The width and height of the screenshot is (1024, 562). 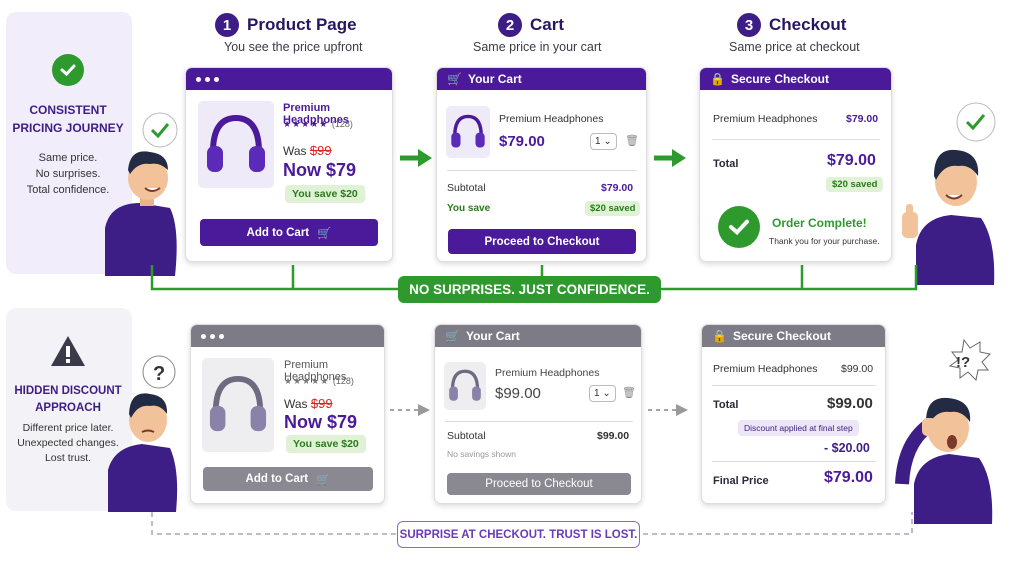 What do you see at coordinates (518, 534) in the screenshot?
I see `trust-lost-banner: SURPRISE AT CHECKOUT. TRUST IS LOST.` at bounding box center [518, 534].